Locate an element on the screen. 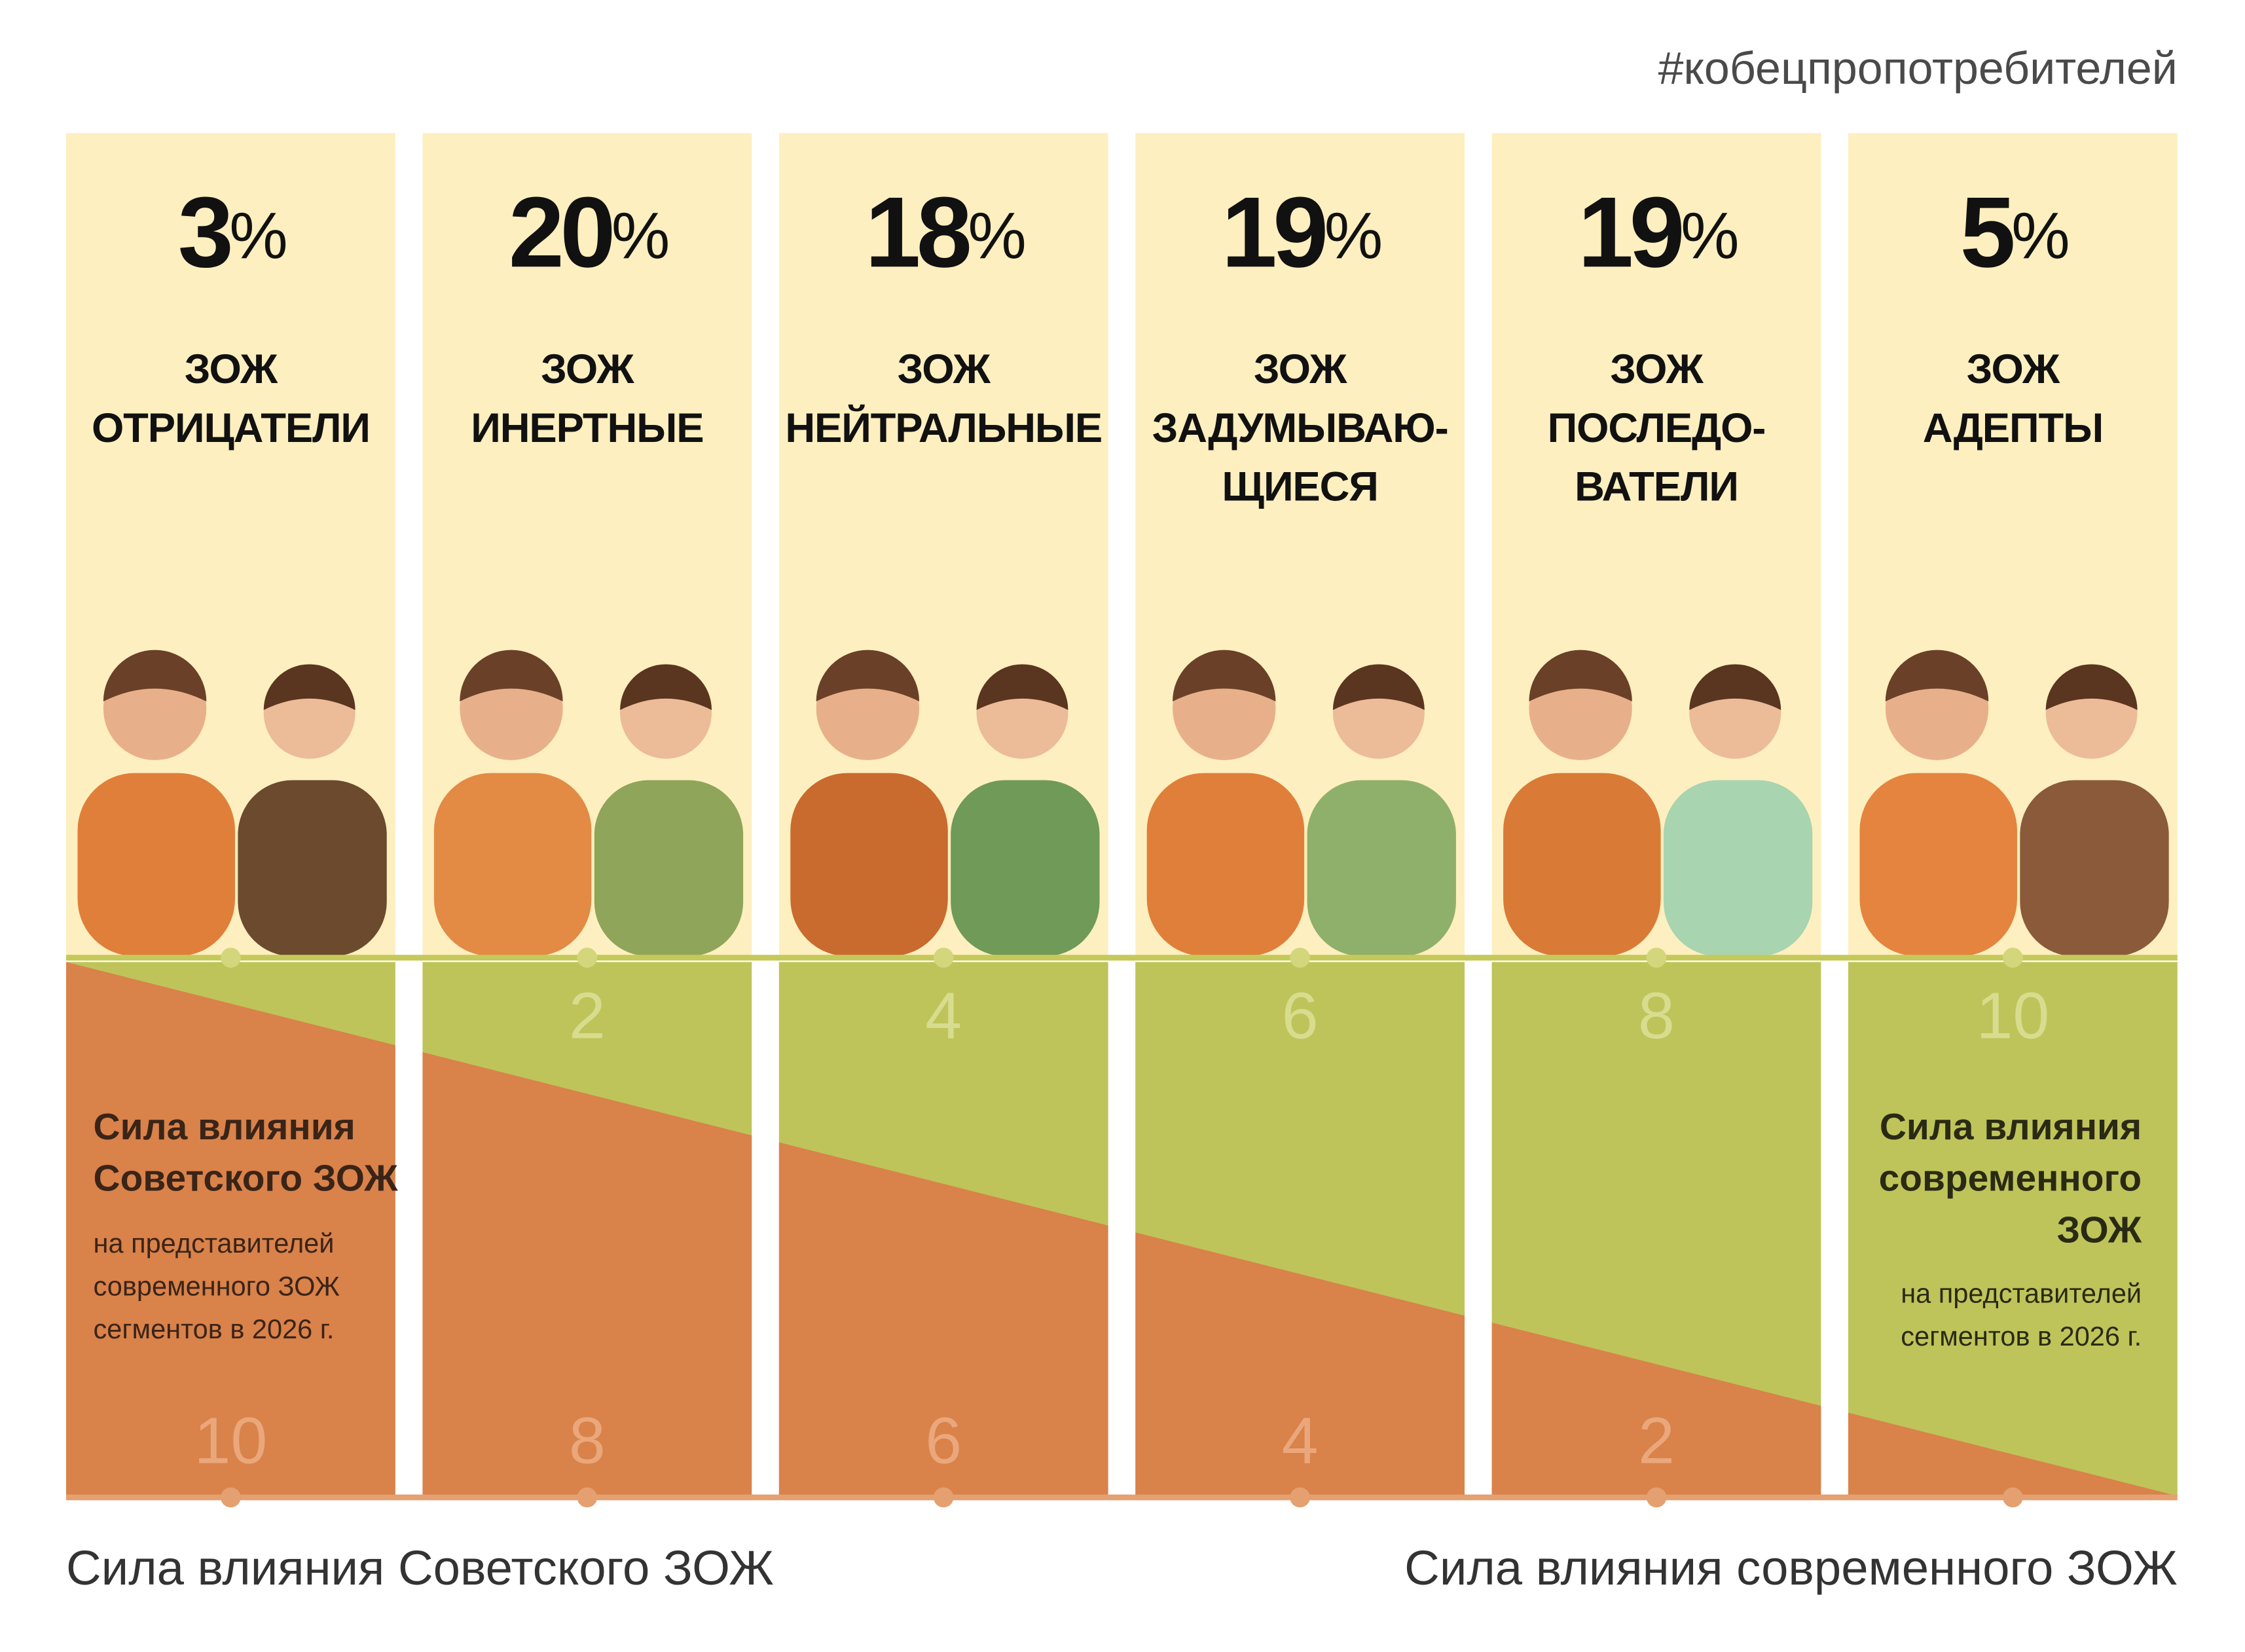 The height and width of the screenshot is (1652, 2245). modern-scale-label: 4 is located at coordinates (944, 1015).